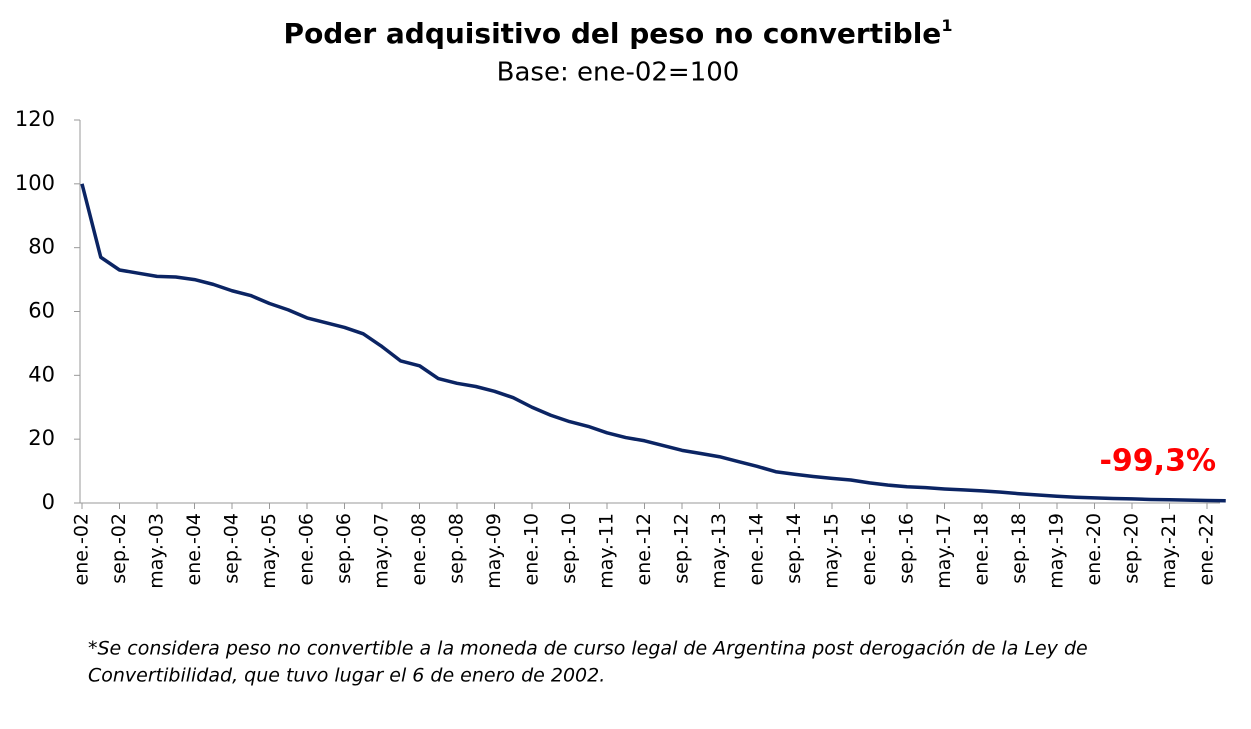  What do you see at coordinates (946, 25) in the screenshot?
I see `title-superscript: 1` at bounding box center [946, 25].